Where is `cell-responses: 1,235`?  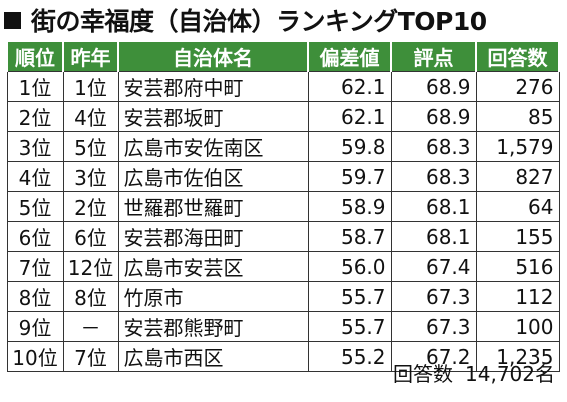 cell-responses: 1,235 is located at coordinates (517, 356).